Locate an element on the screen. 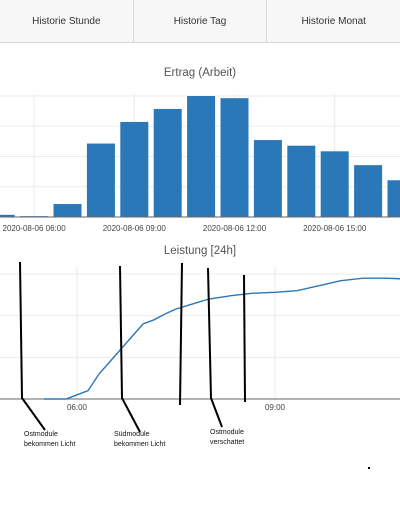 The height and width of the screenshot is (516, 400). annotation-label: verschattet is located at coordinates (227, 442).